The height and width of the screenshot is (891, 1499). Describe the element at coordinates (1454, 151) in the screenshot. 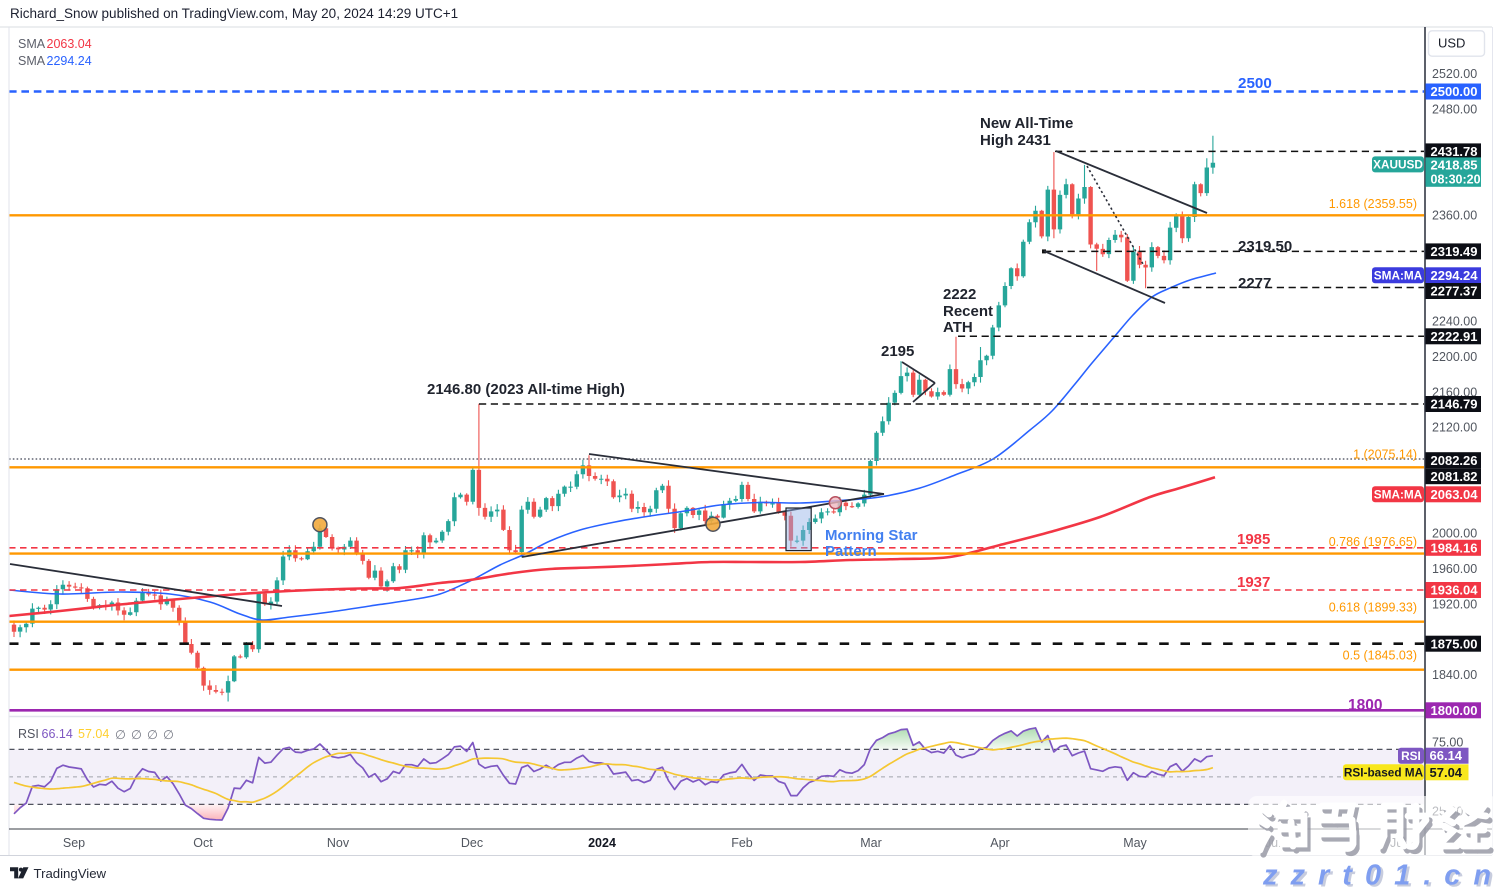

I see `svg-text: 2431.78` at that location.